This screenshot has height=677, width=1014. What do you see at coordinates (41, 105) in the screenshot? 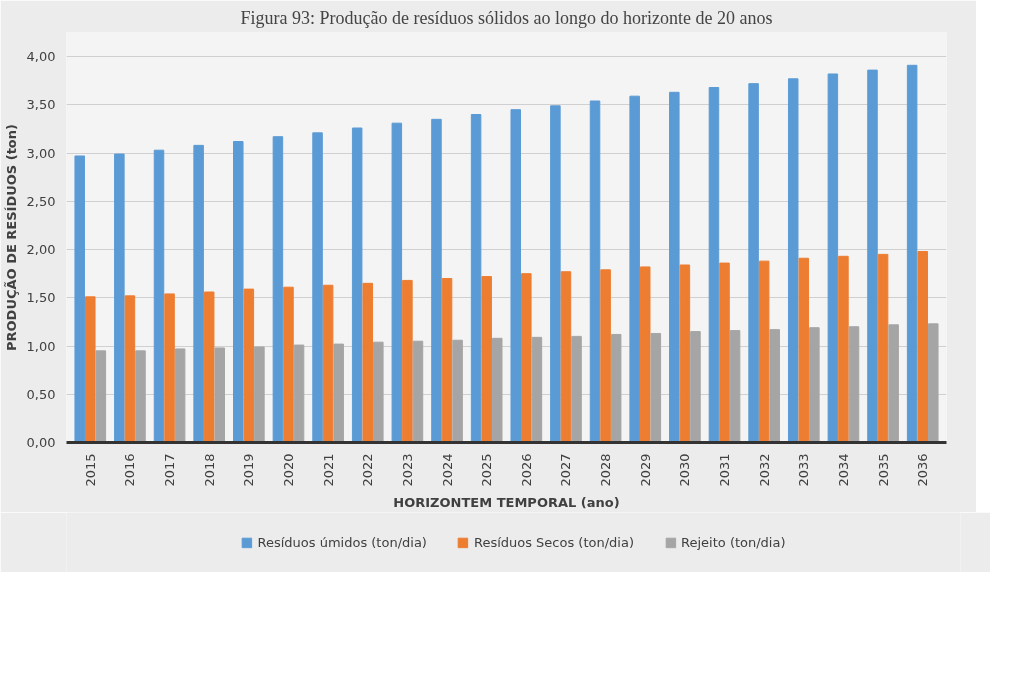
I see `y-tick-label: 3,50` at bounding box center [41, 105].